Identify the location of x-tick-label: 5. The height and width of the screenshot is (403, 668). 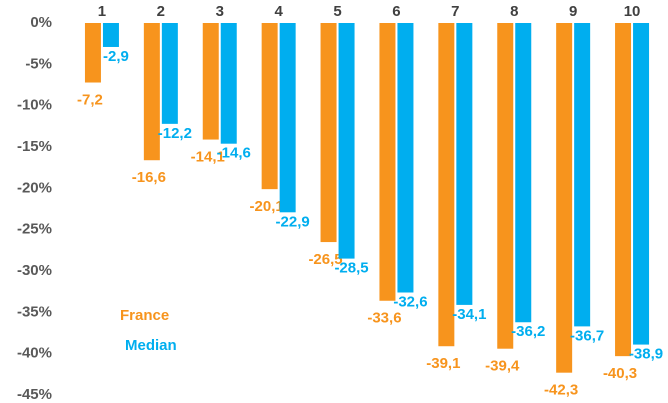
(337, 11).